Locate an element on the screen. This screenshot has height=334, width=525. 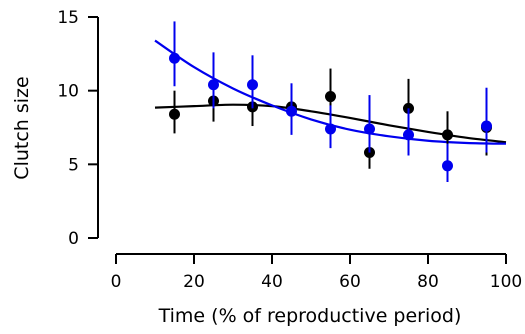
x-axis-title: Time (% of reproductive period) is located at coordinates (310, 316).